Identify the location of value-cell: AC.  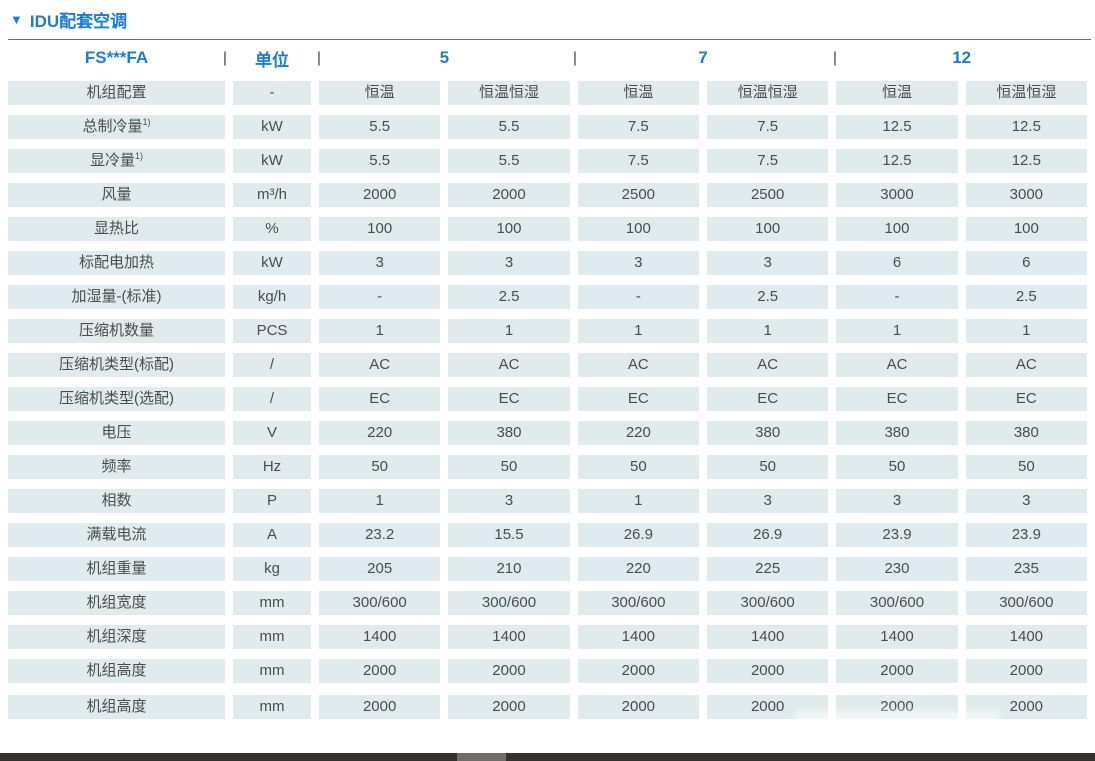
(1026, 365).